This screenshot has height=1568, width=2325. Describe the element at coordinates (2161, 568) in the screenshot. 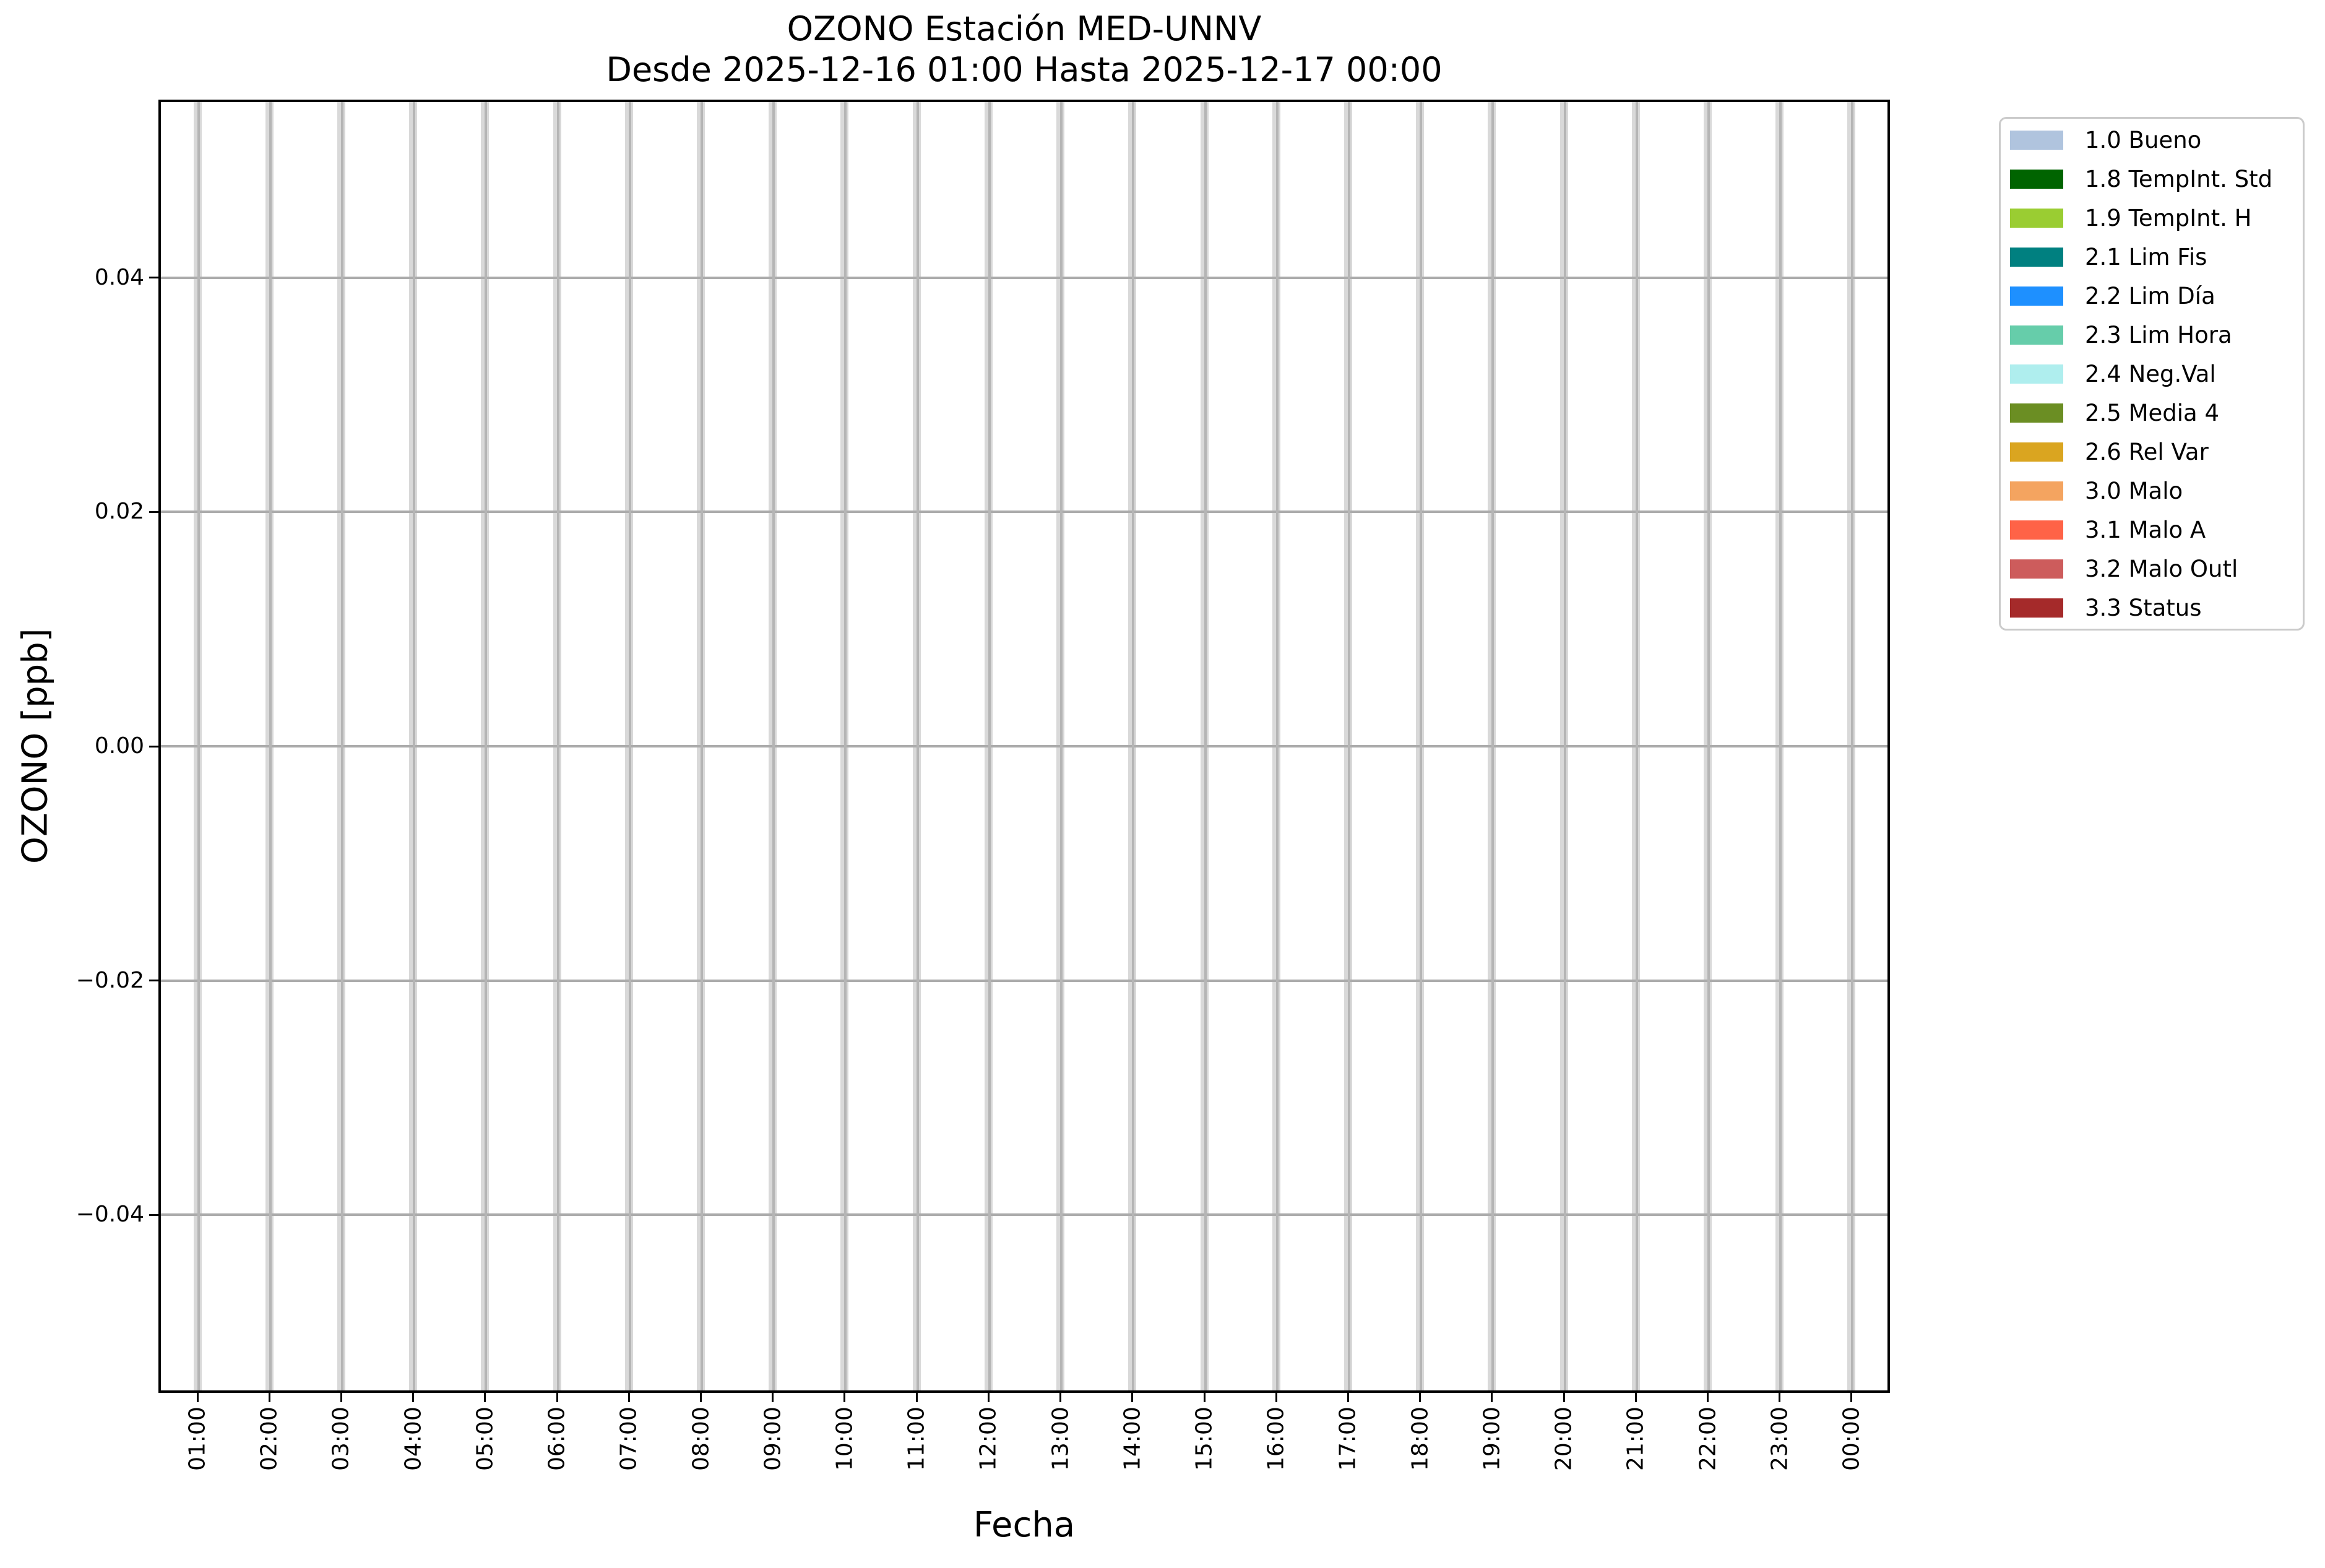

I see `legend-label: 3.2 Malo Outl` at that location.